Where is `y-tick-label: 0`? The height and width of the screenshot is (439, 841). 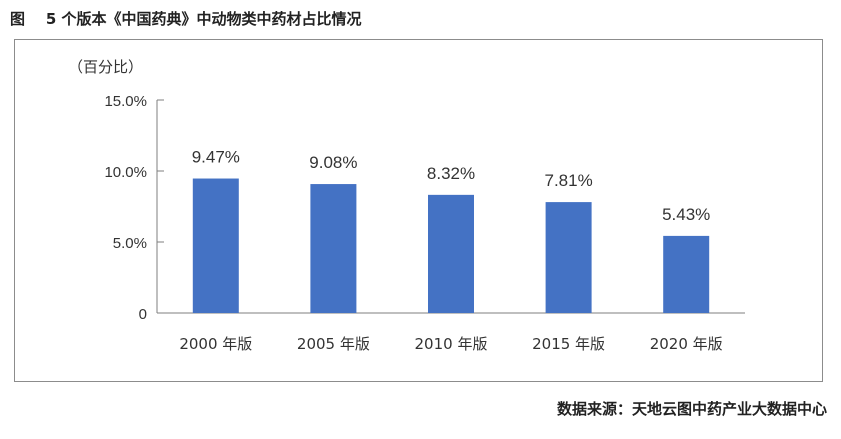
y-tick-label: 0 is located at coordinates (143, 314).